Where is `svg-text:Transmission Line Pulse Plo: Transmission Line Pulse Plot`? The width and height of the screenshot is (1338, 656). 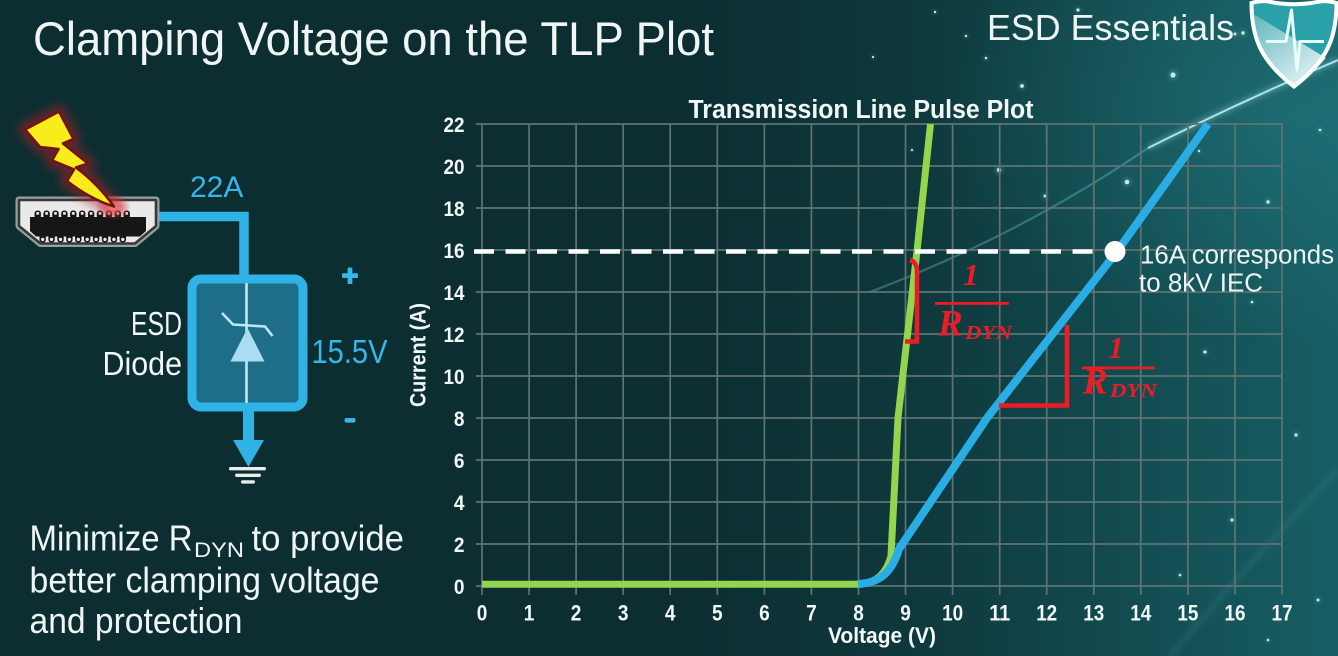
svg-text:Transmission Line Pulse Plo: Transmission Line Pulse Plot is located at coordinates (861, 110).